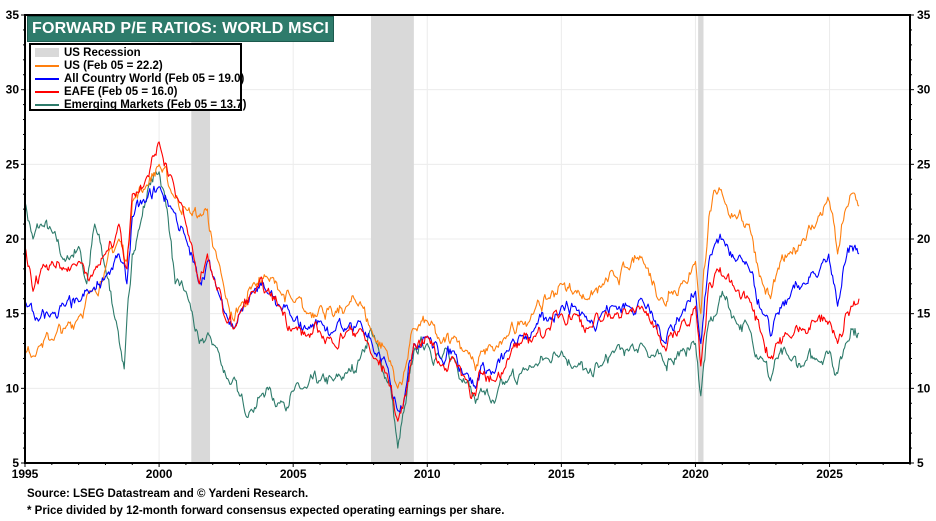  What do you see at coordinates (13, 90) in the screenshot?
I see `y-tick-label-left: 30` at bounding box center [13, 90].